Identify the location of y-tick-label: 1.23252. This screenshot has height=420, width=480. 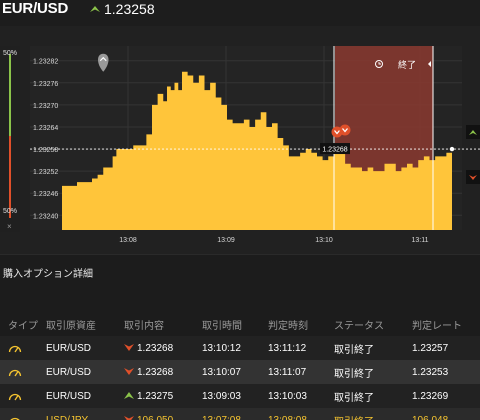
(45, 172).